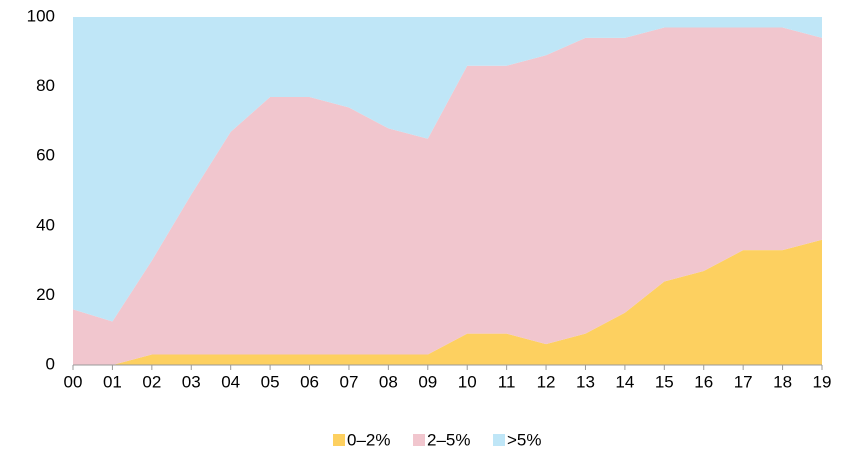 The width and height of the screenshot is (850, 456). I want to click on x-tick-label: 08, so click(388, 381).